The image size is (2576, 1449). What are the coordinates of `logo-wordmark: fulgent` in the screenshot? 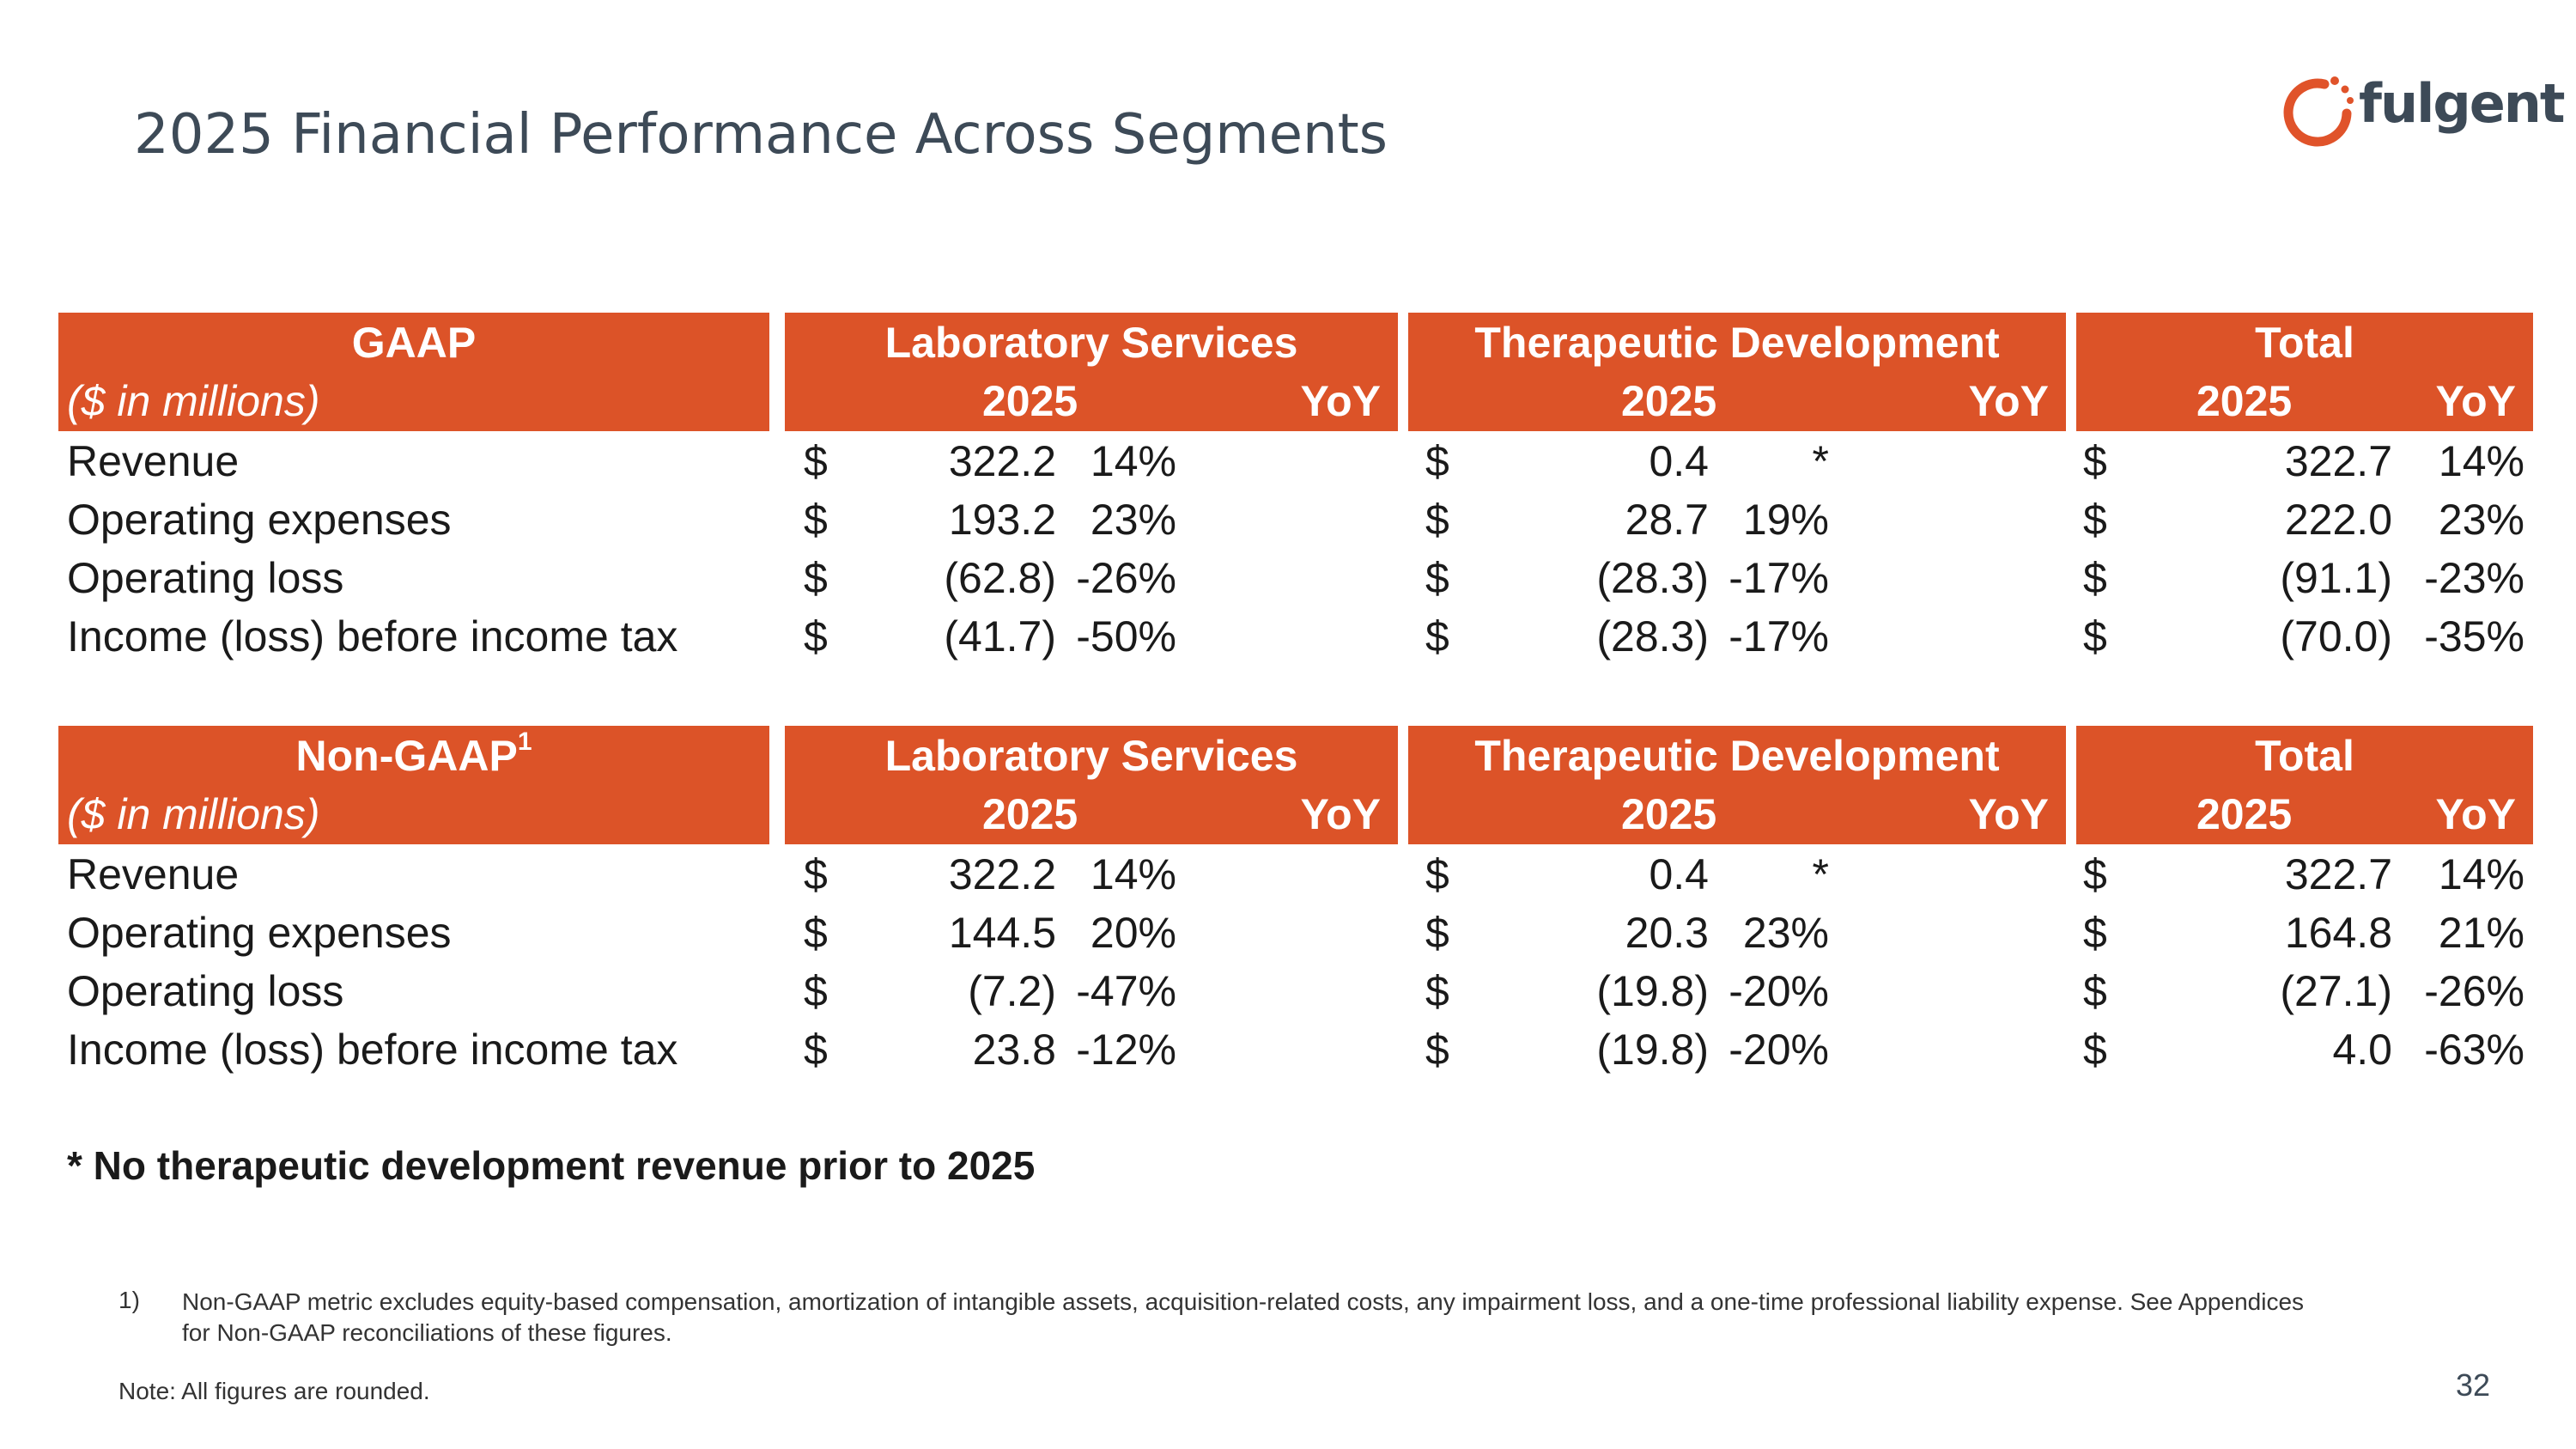 It's located at (2463, 103).